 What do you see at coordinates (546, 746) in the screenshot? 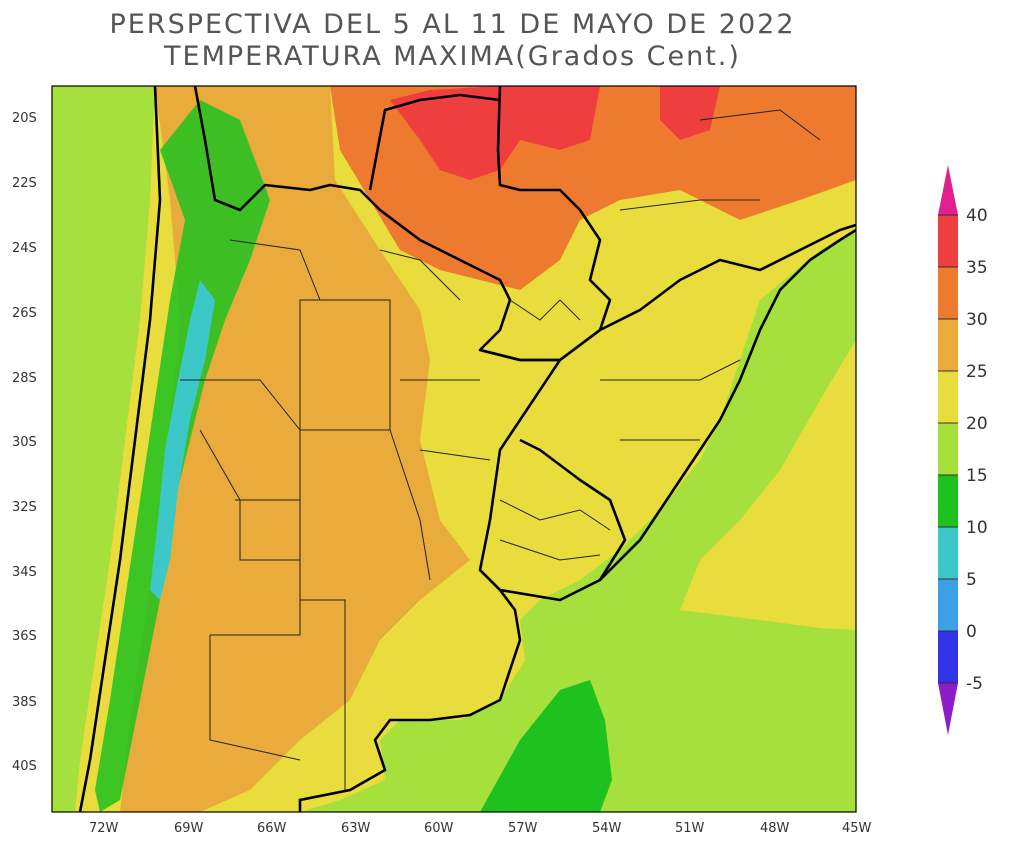
I see `cool-ocean-patch` at bounding box center [546, 746].